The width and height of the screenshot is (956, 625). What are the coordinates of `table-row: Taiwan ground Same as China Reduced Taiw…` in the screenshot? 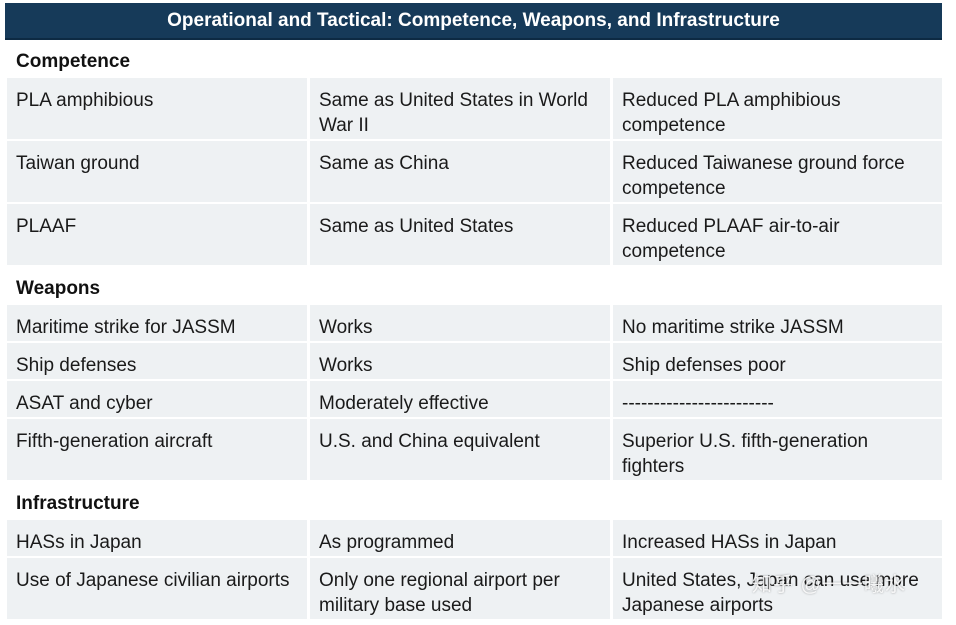 It's located at (474, 171).